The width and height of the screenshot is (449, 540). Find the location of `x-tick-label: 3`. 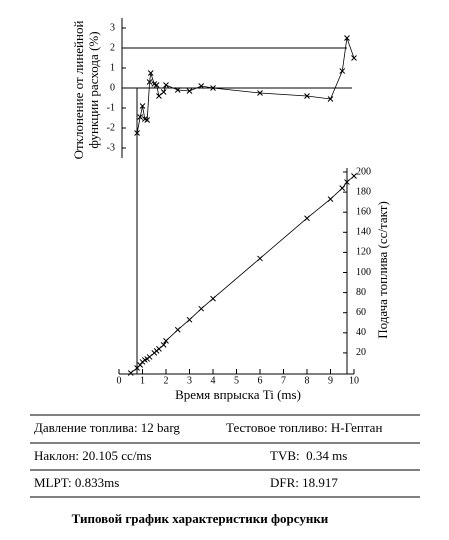

x-tick-label: 3 is located at coordinates (189, 380).